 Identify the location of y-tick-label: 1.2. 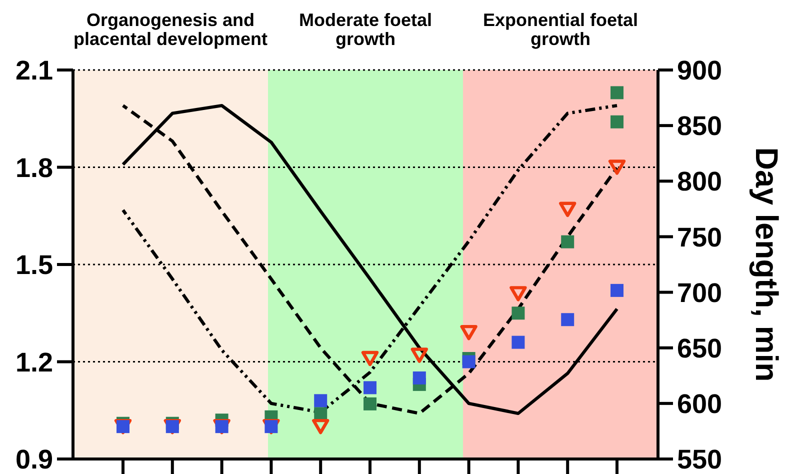
(34, 362).